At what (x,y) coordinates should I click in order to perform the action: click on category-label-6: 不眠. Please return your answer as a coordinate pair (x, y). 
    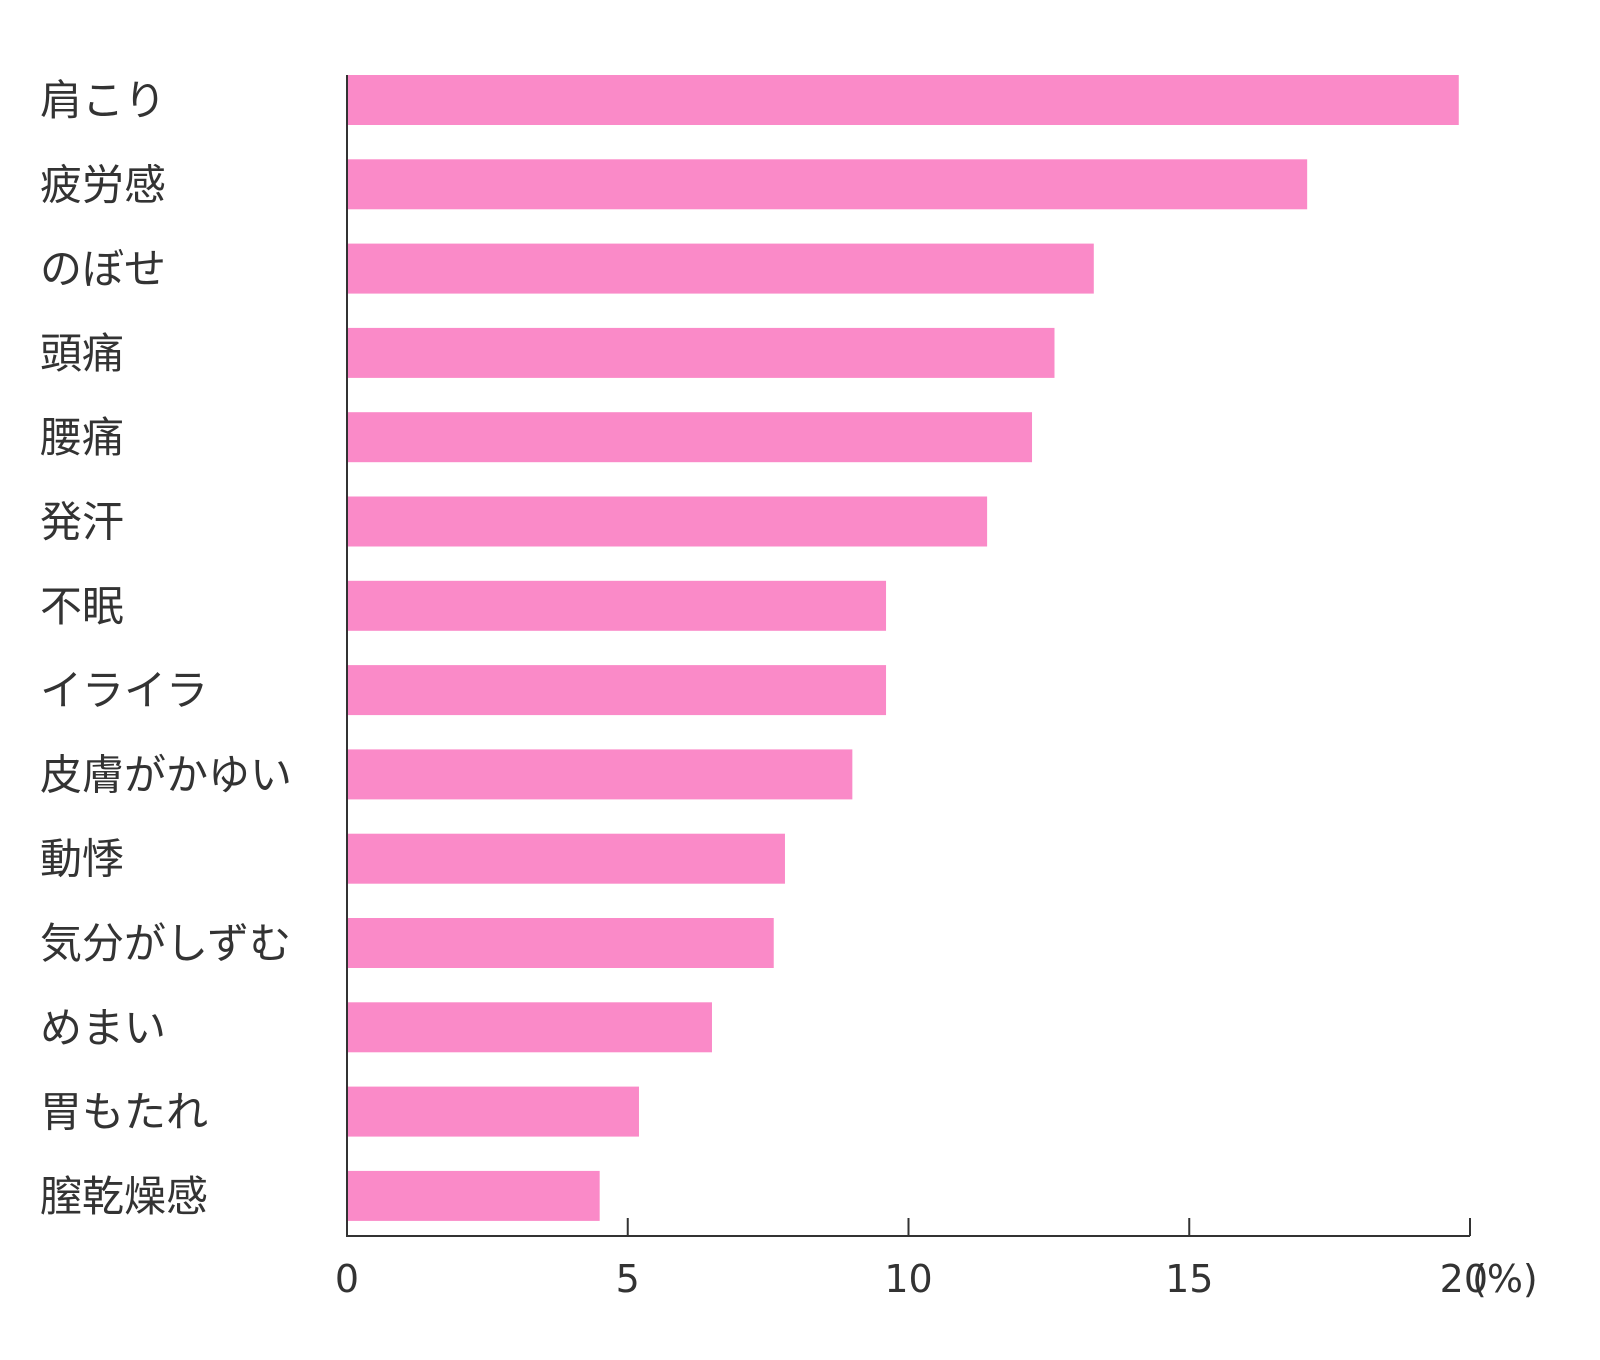
    Looking at the image, I should click on (82, 606).